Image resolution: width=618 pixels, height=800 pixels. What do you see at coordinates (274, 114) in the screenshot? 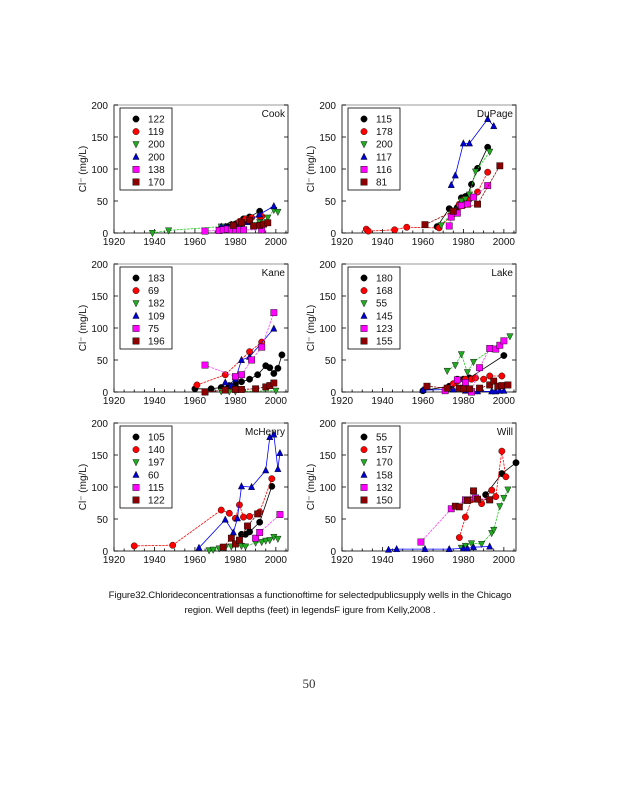
I see `region-label: Cook` at bounding box center [274, 114].